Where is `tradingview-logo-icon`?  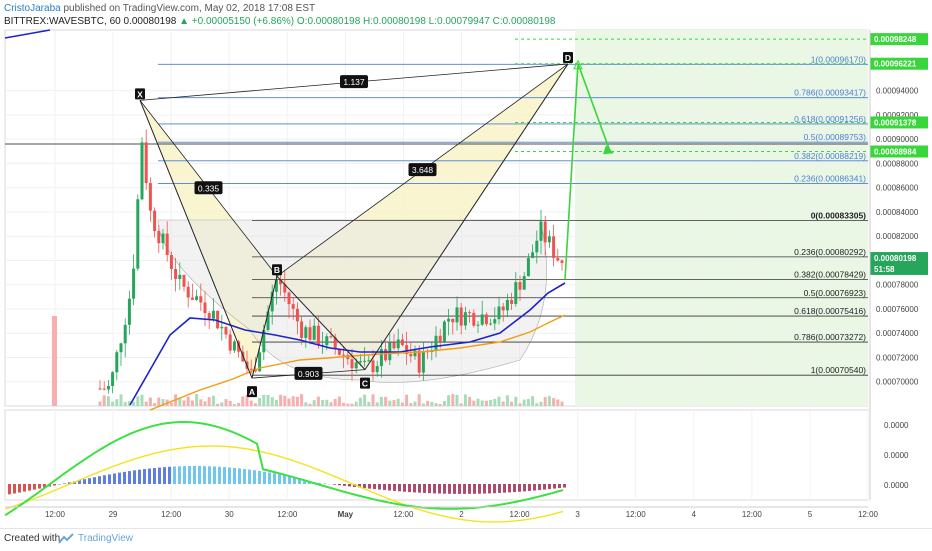
tradingview-logo-icon is located at coordinates (66, 539).